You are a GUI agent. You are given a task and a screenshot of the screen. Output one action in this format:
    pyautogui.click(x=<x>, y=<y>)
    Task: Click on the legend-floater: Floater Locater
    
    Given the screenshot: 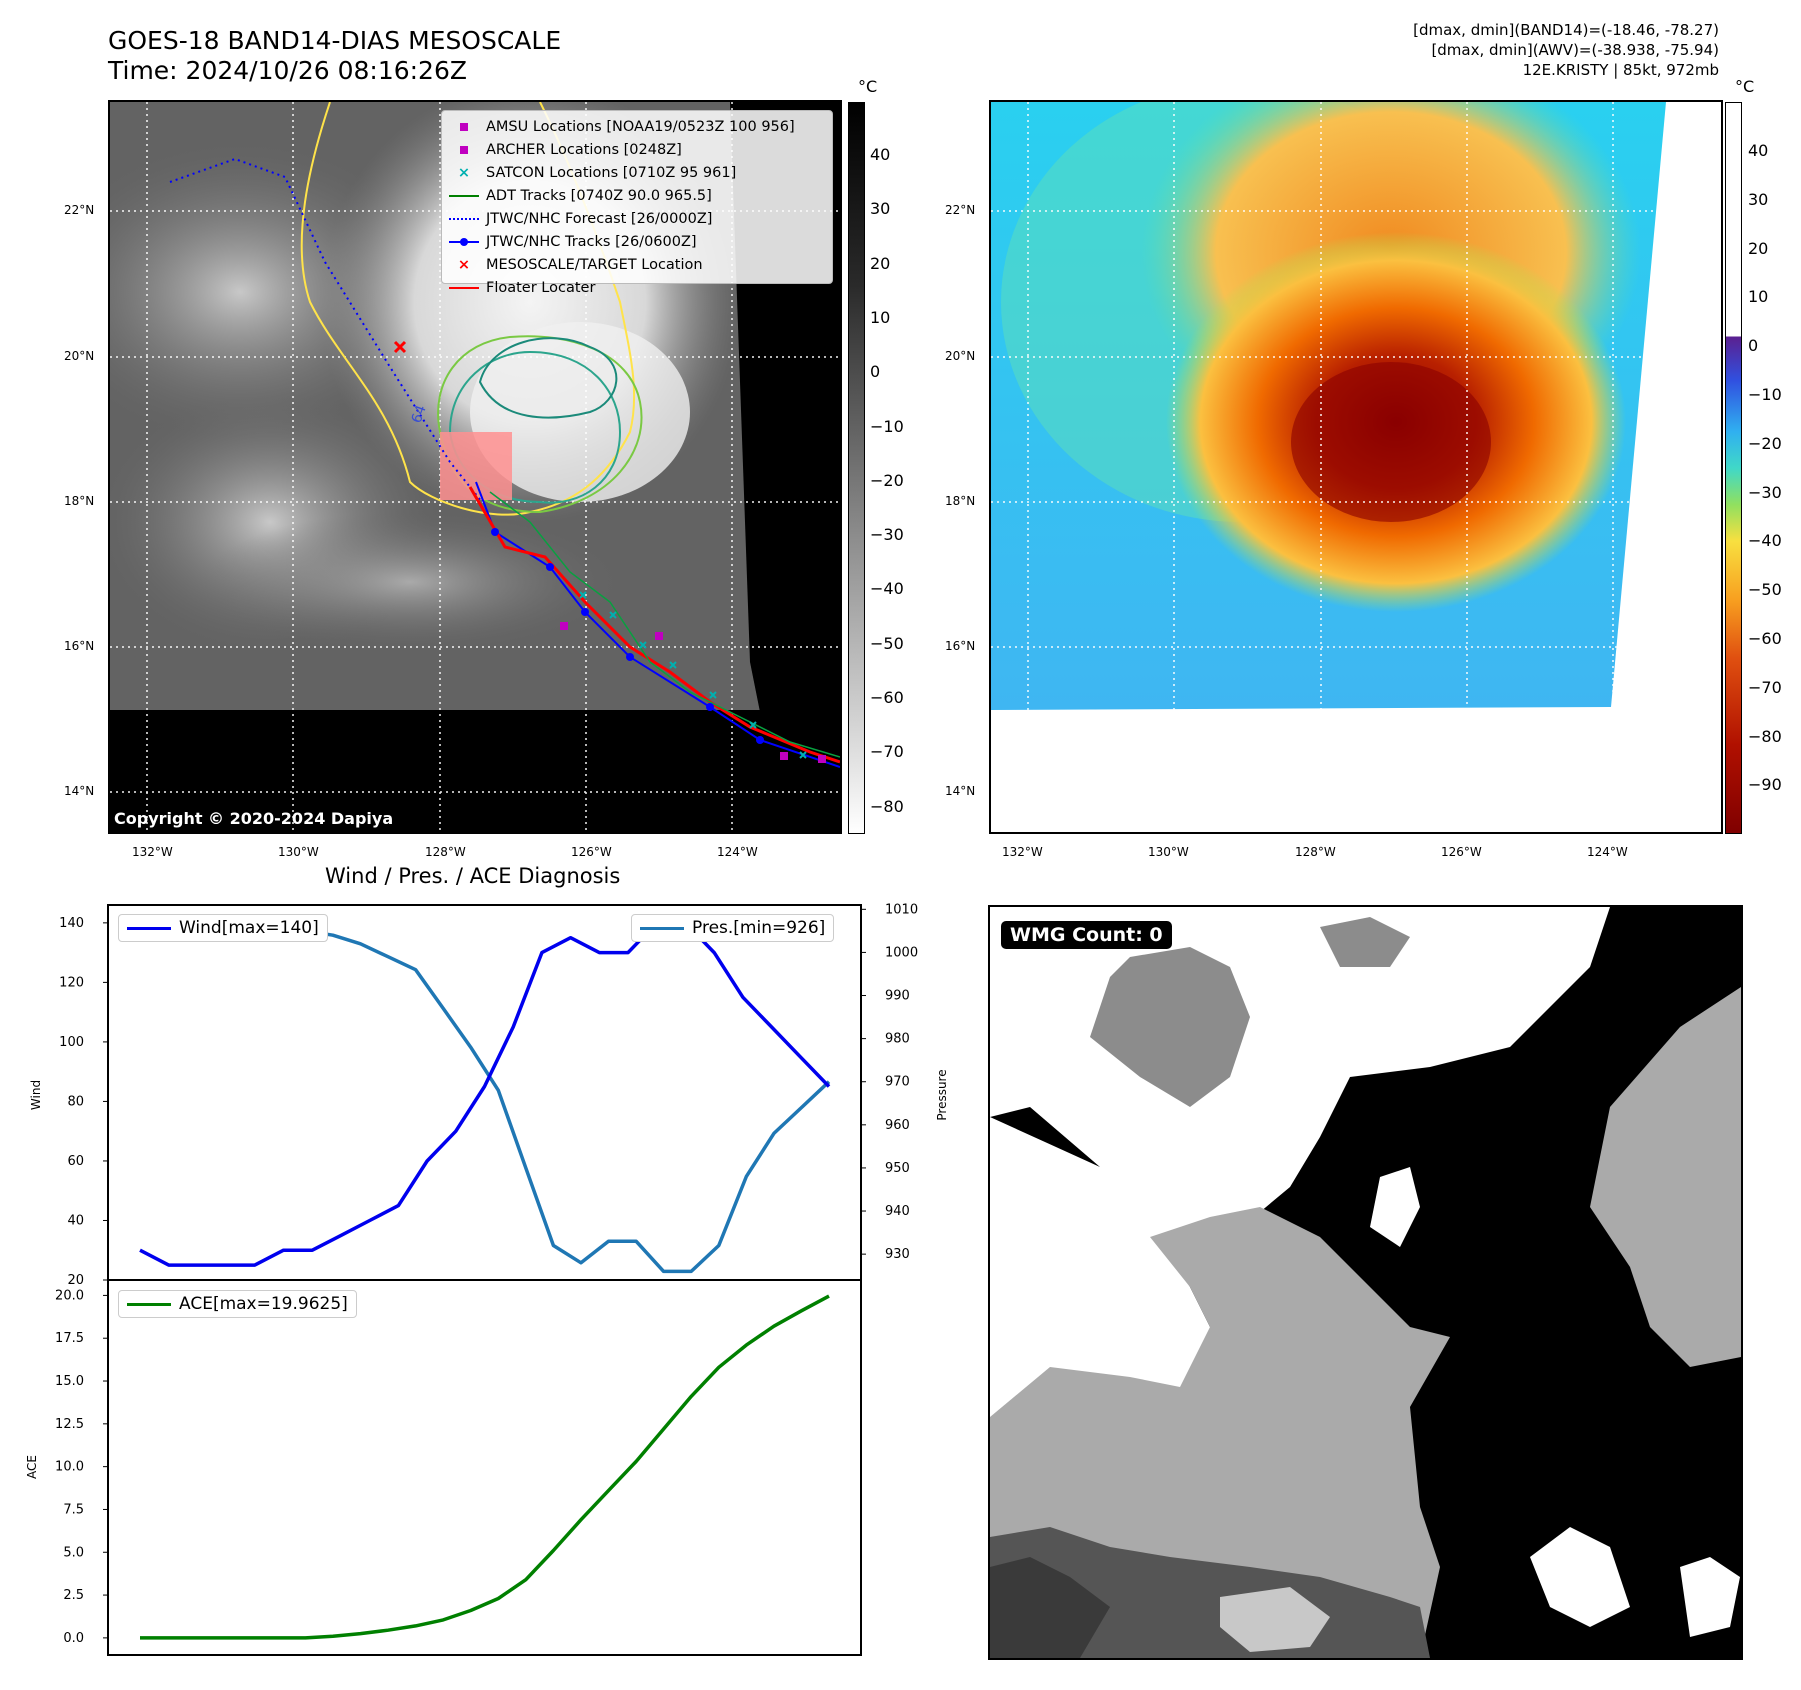 What is the action you would take?
    pyautogui.click(x=637, y=287)
    